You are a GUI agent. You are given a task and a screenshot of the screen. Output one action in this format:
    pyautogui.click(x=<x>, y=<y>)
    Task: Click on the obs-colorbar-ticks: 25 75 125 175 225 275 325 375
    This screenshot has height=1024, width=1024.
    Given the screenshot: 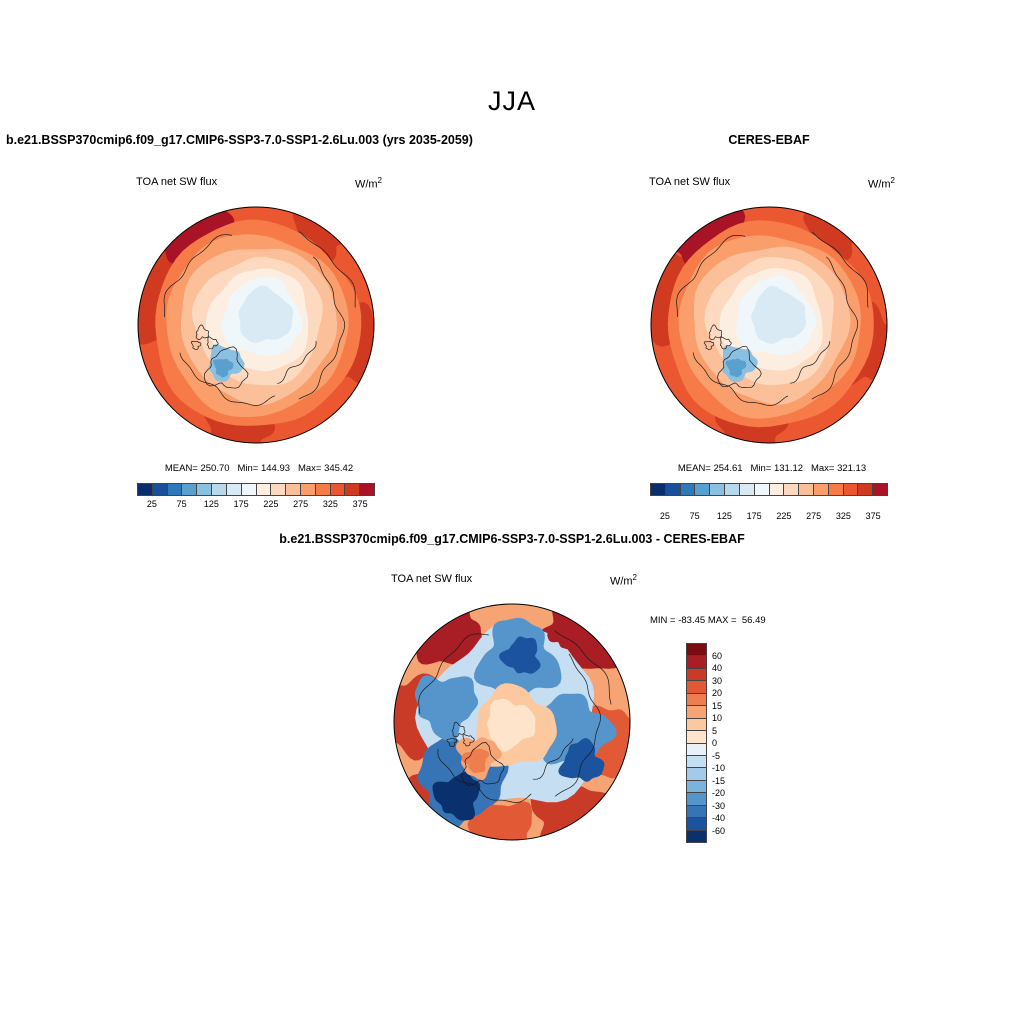 What is the action you would take?
    pyautogui.click(x=769, y=515)
    